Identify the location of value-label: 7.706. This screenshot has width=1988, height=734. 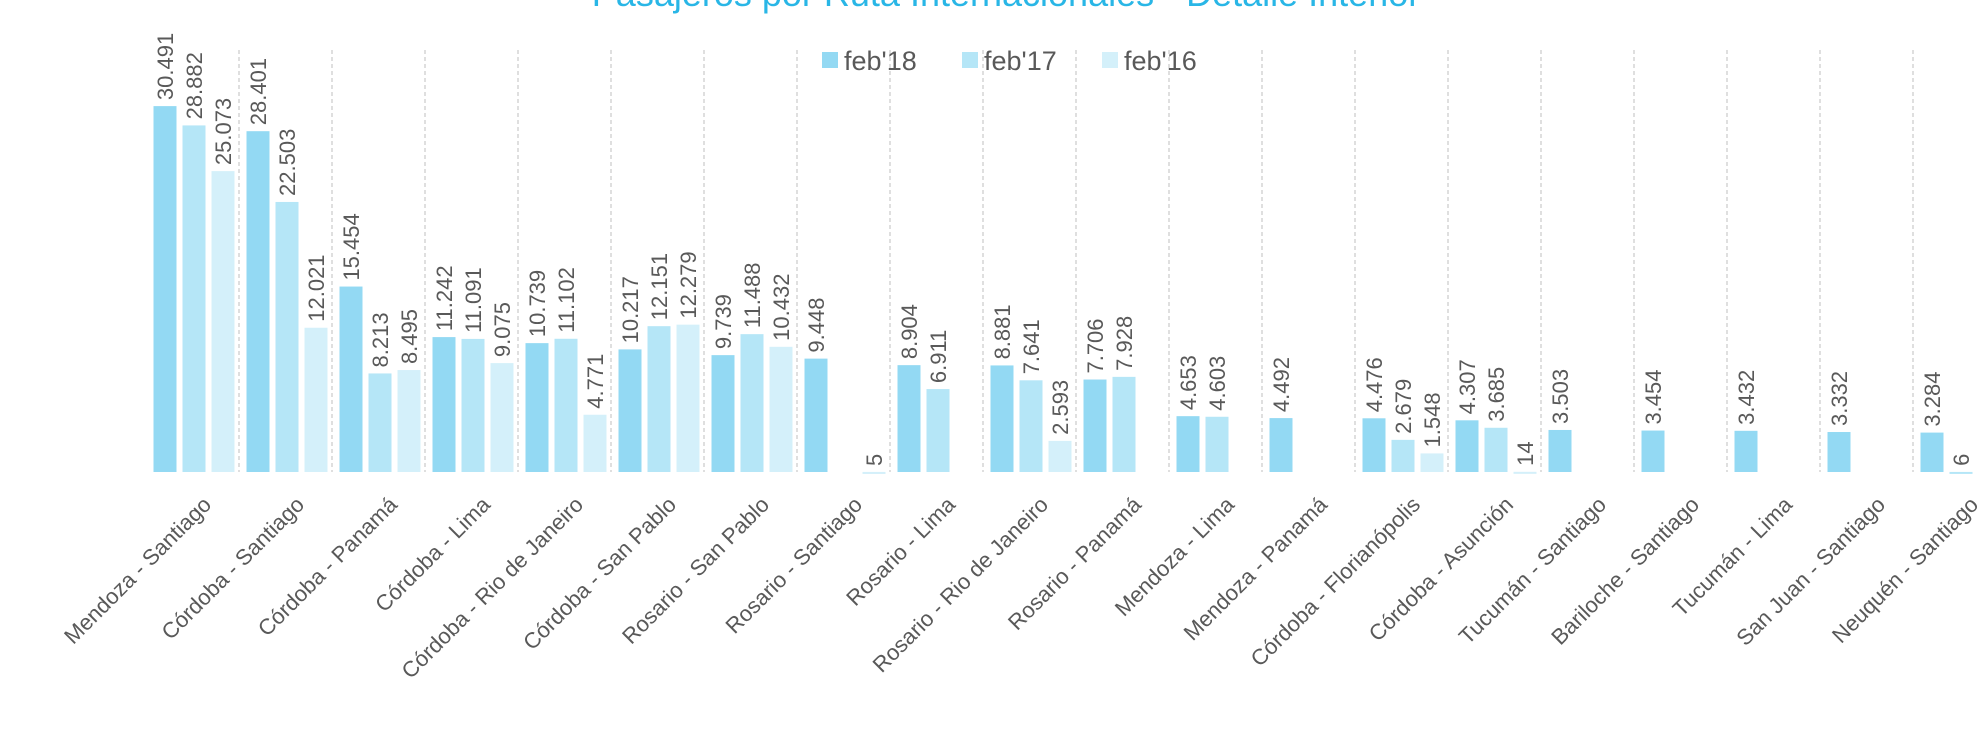
(1095, 345).